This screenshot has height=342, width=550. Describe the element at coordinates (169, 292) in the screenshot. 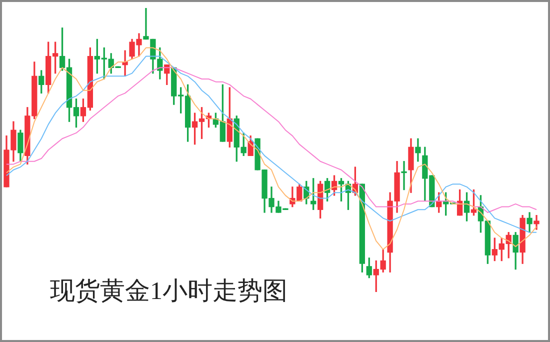

I see `text: 现货黄金1小时走势图` at that location.